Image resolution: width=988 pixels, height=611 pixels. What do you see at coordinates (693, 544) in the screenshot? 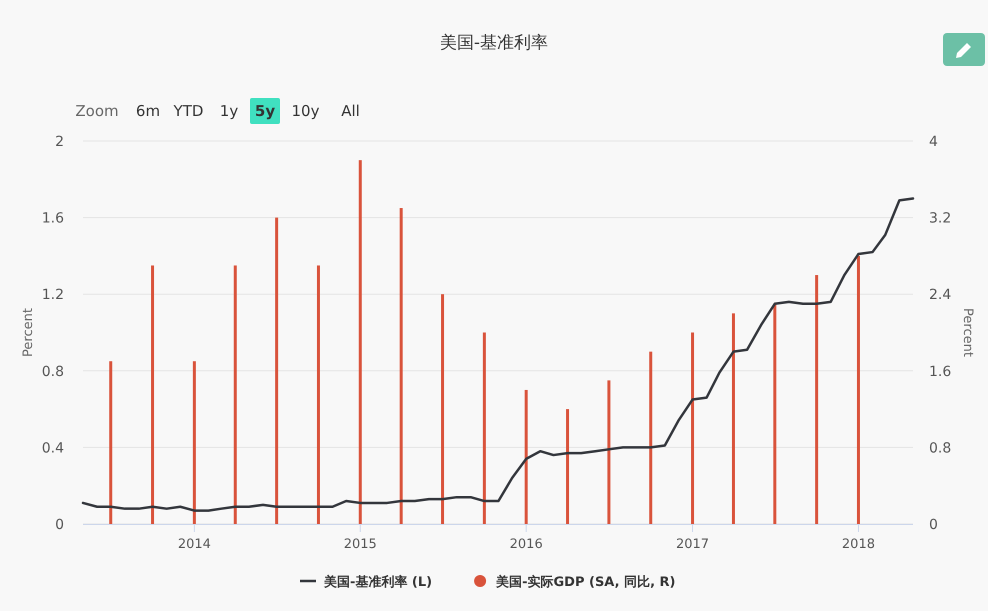
I see `x-tick-label: 2017` at bounding box center [693, 544].